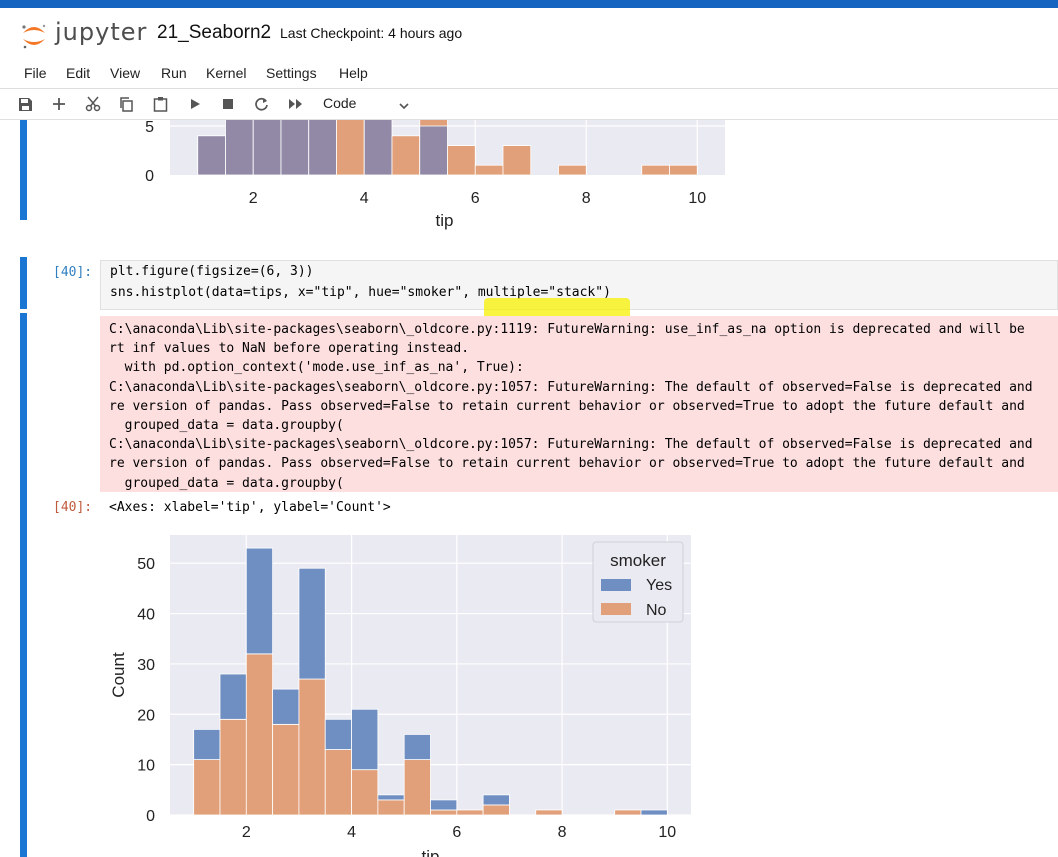 This screenshot has height=857, width=1058. What do you see at coordinates (529, 4) in the screenshot?
I see `top-brand-strip` at bounding box center [529, 4].